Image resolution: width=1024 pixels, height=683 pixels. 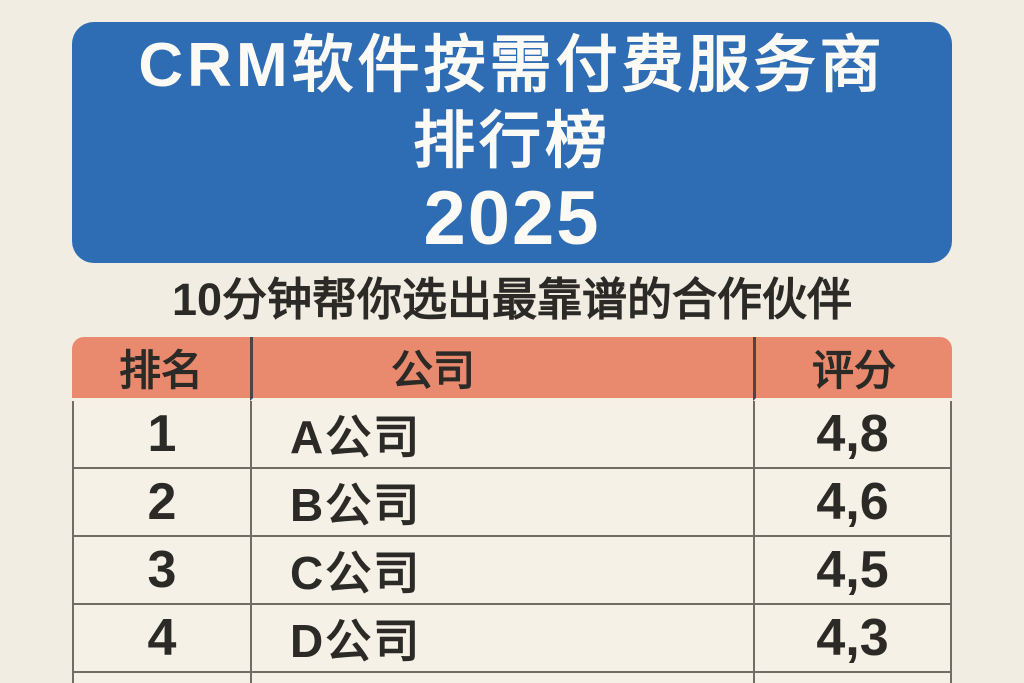 I want to click on company-cell: C公司, so click(x=501, y=571).